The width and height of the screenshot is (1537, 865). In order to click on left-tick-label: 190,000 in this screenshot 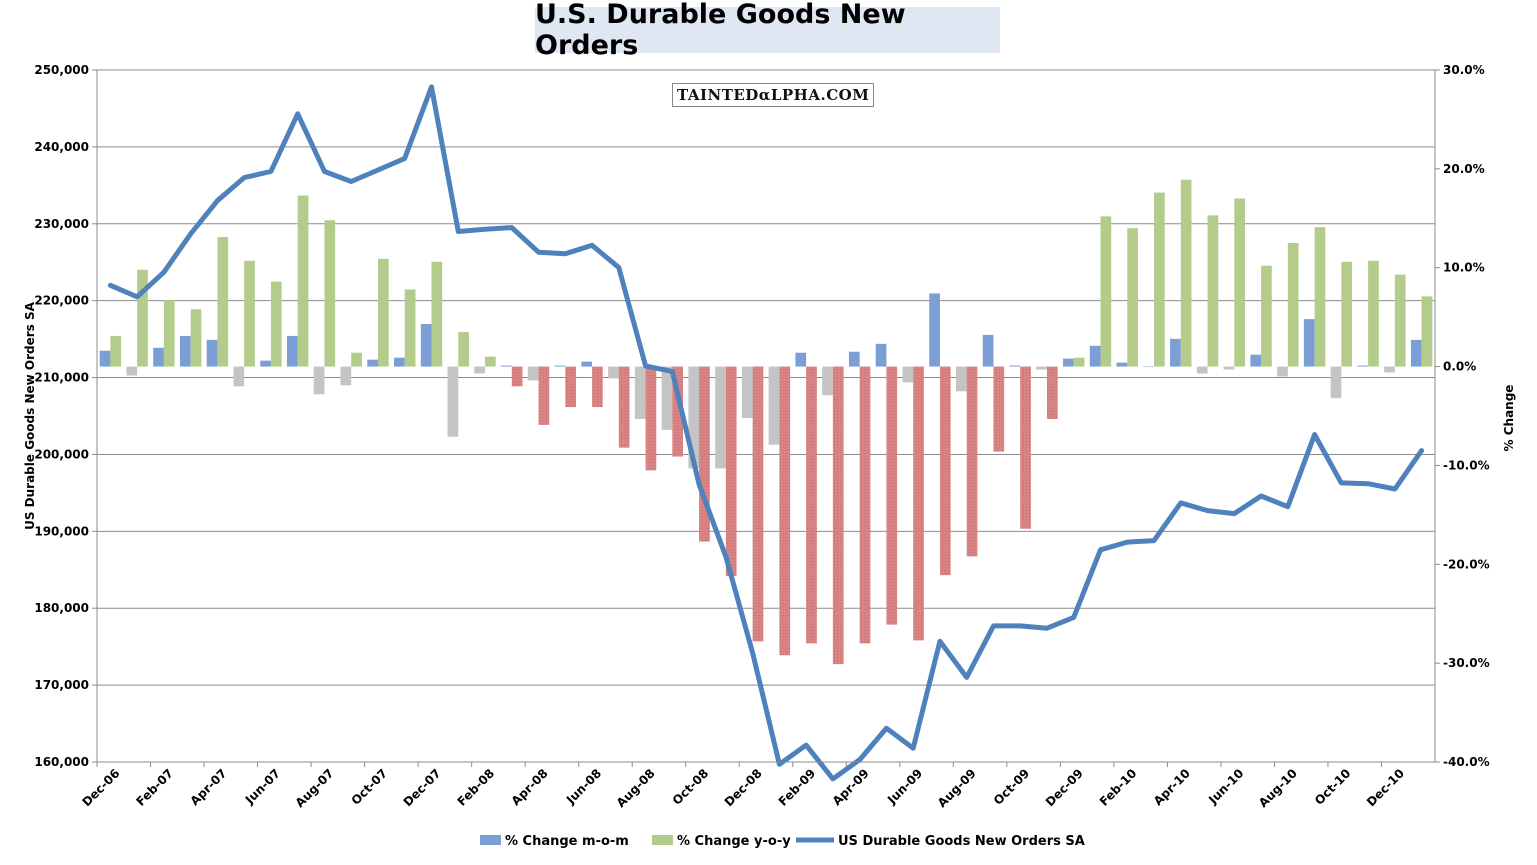, I will do `click(61, 531)`.